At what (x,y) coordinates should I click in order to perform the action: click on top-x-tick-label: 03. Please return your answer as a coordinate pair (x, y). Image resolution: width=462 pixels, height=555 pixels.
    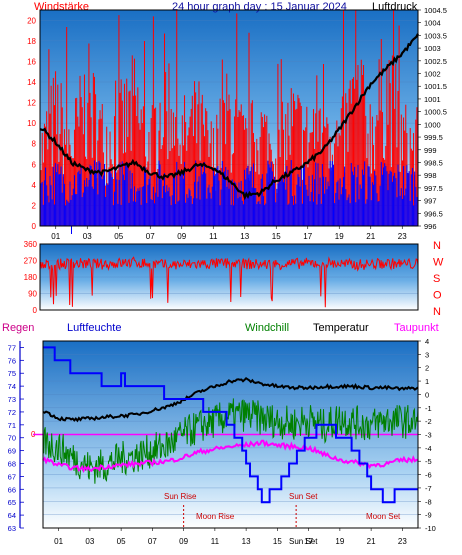
    Looking at the image, I should click on (87, 236).